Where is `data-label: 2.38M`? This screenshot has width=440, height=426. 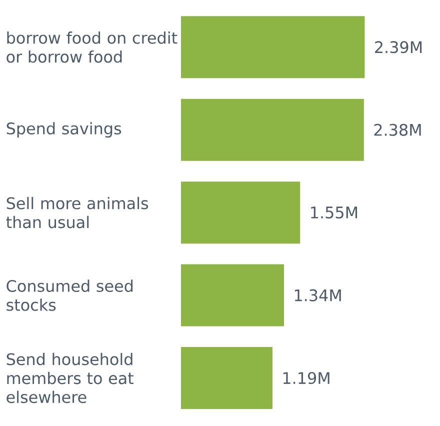 data-label: 2.38M is located at coordinates (397, 130).